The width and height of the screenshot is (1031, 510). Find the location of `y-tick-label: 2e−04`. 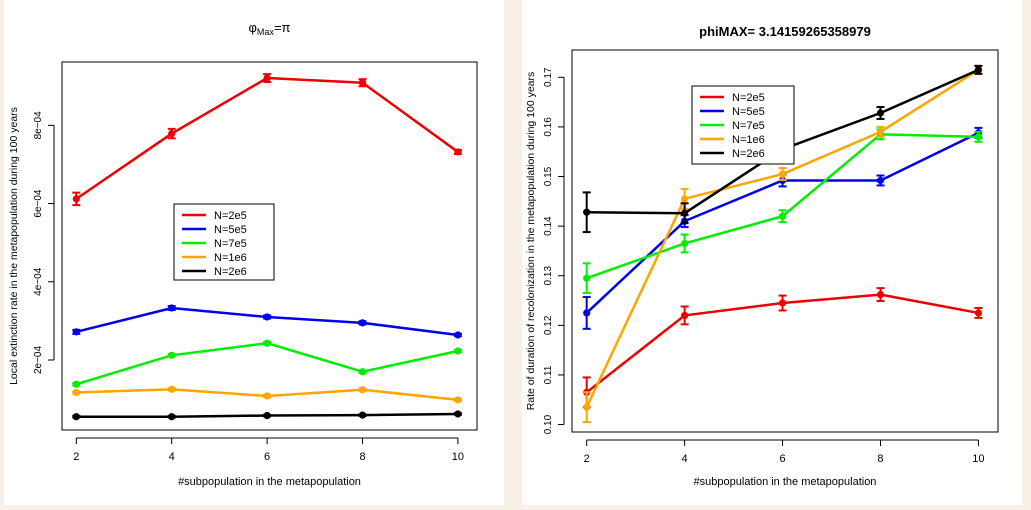

y-tick-label: 2e−04 is located at coordinates (38, 360).